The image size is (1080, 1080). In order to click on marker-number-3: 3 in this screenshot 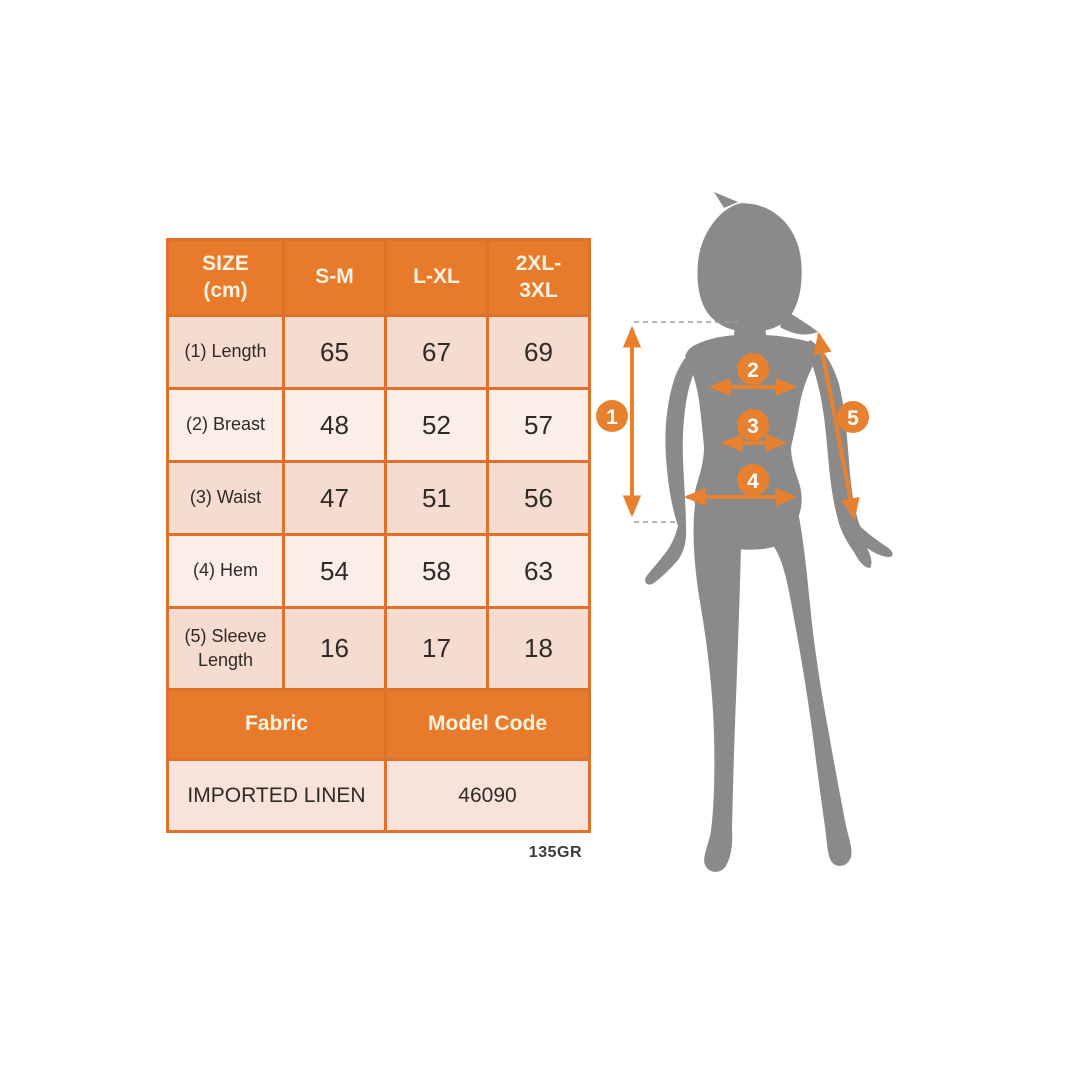, I will do `click(753, 426)`.